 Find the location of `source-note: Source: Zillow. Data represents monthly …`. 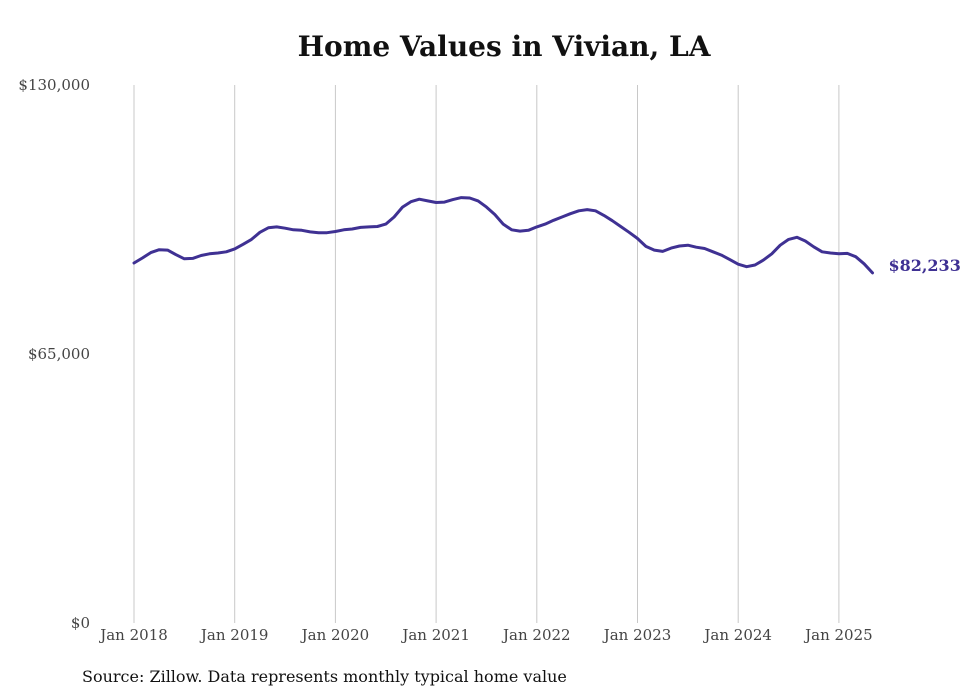

source-note: Source: Zillow. Data represents monthly … is located at coordinates (324, 676).